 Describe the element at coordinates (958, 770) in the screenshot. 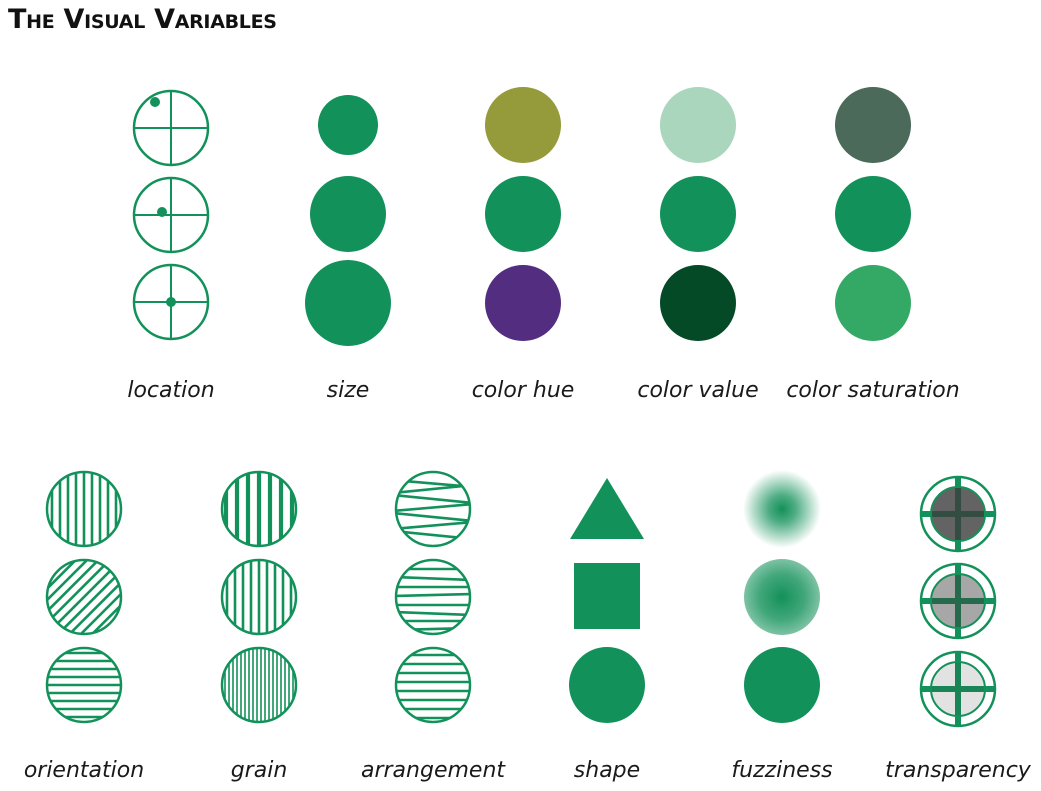

I see `label-transparency: transparency` at that location.